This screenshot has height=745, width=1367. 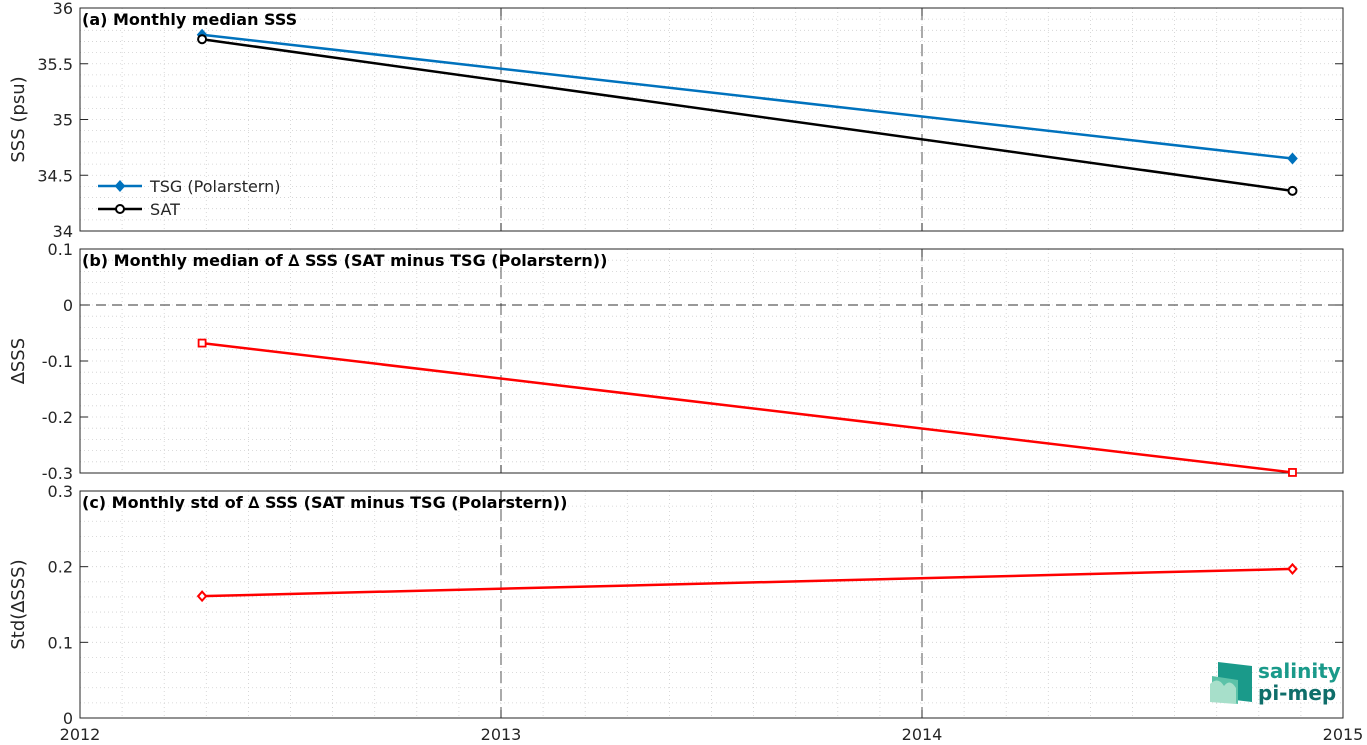 What do you see at coordinates (57, 361) in the screenshot?
I see `y-tick-label: -0.1` at bounding box center [57, 361].